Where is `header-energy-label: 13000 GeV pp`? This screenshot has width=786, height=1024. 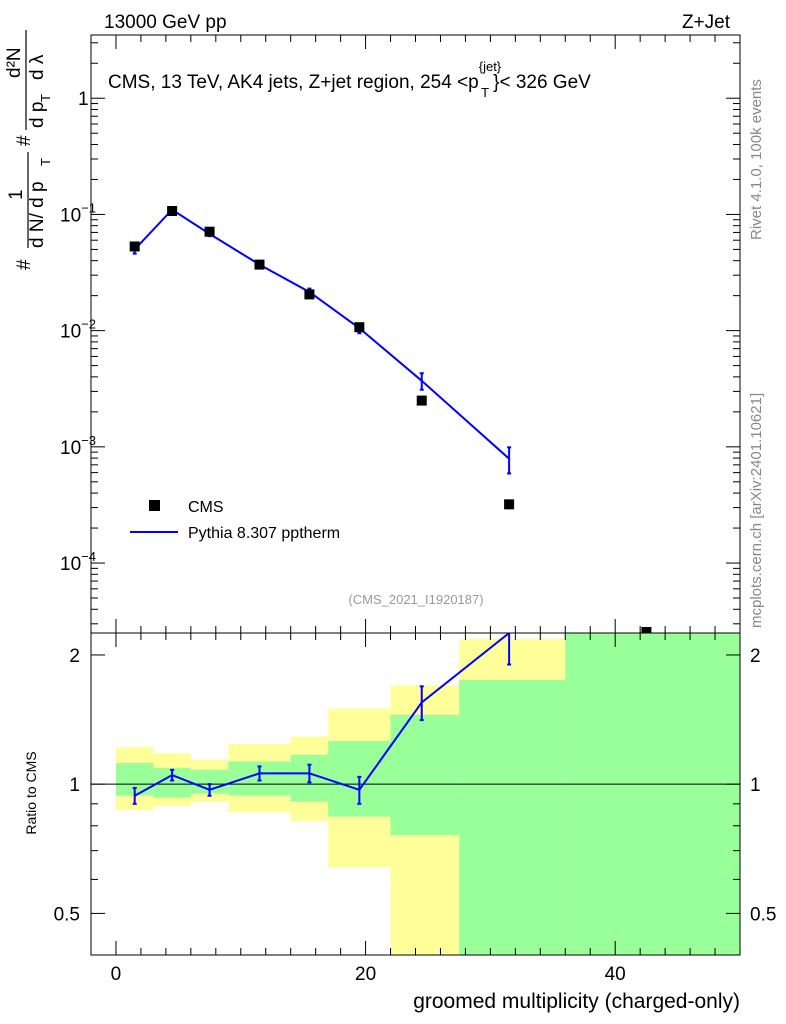
header-energy-label: 13000 GeV pp is located at coordinates (165, 22).